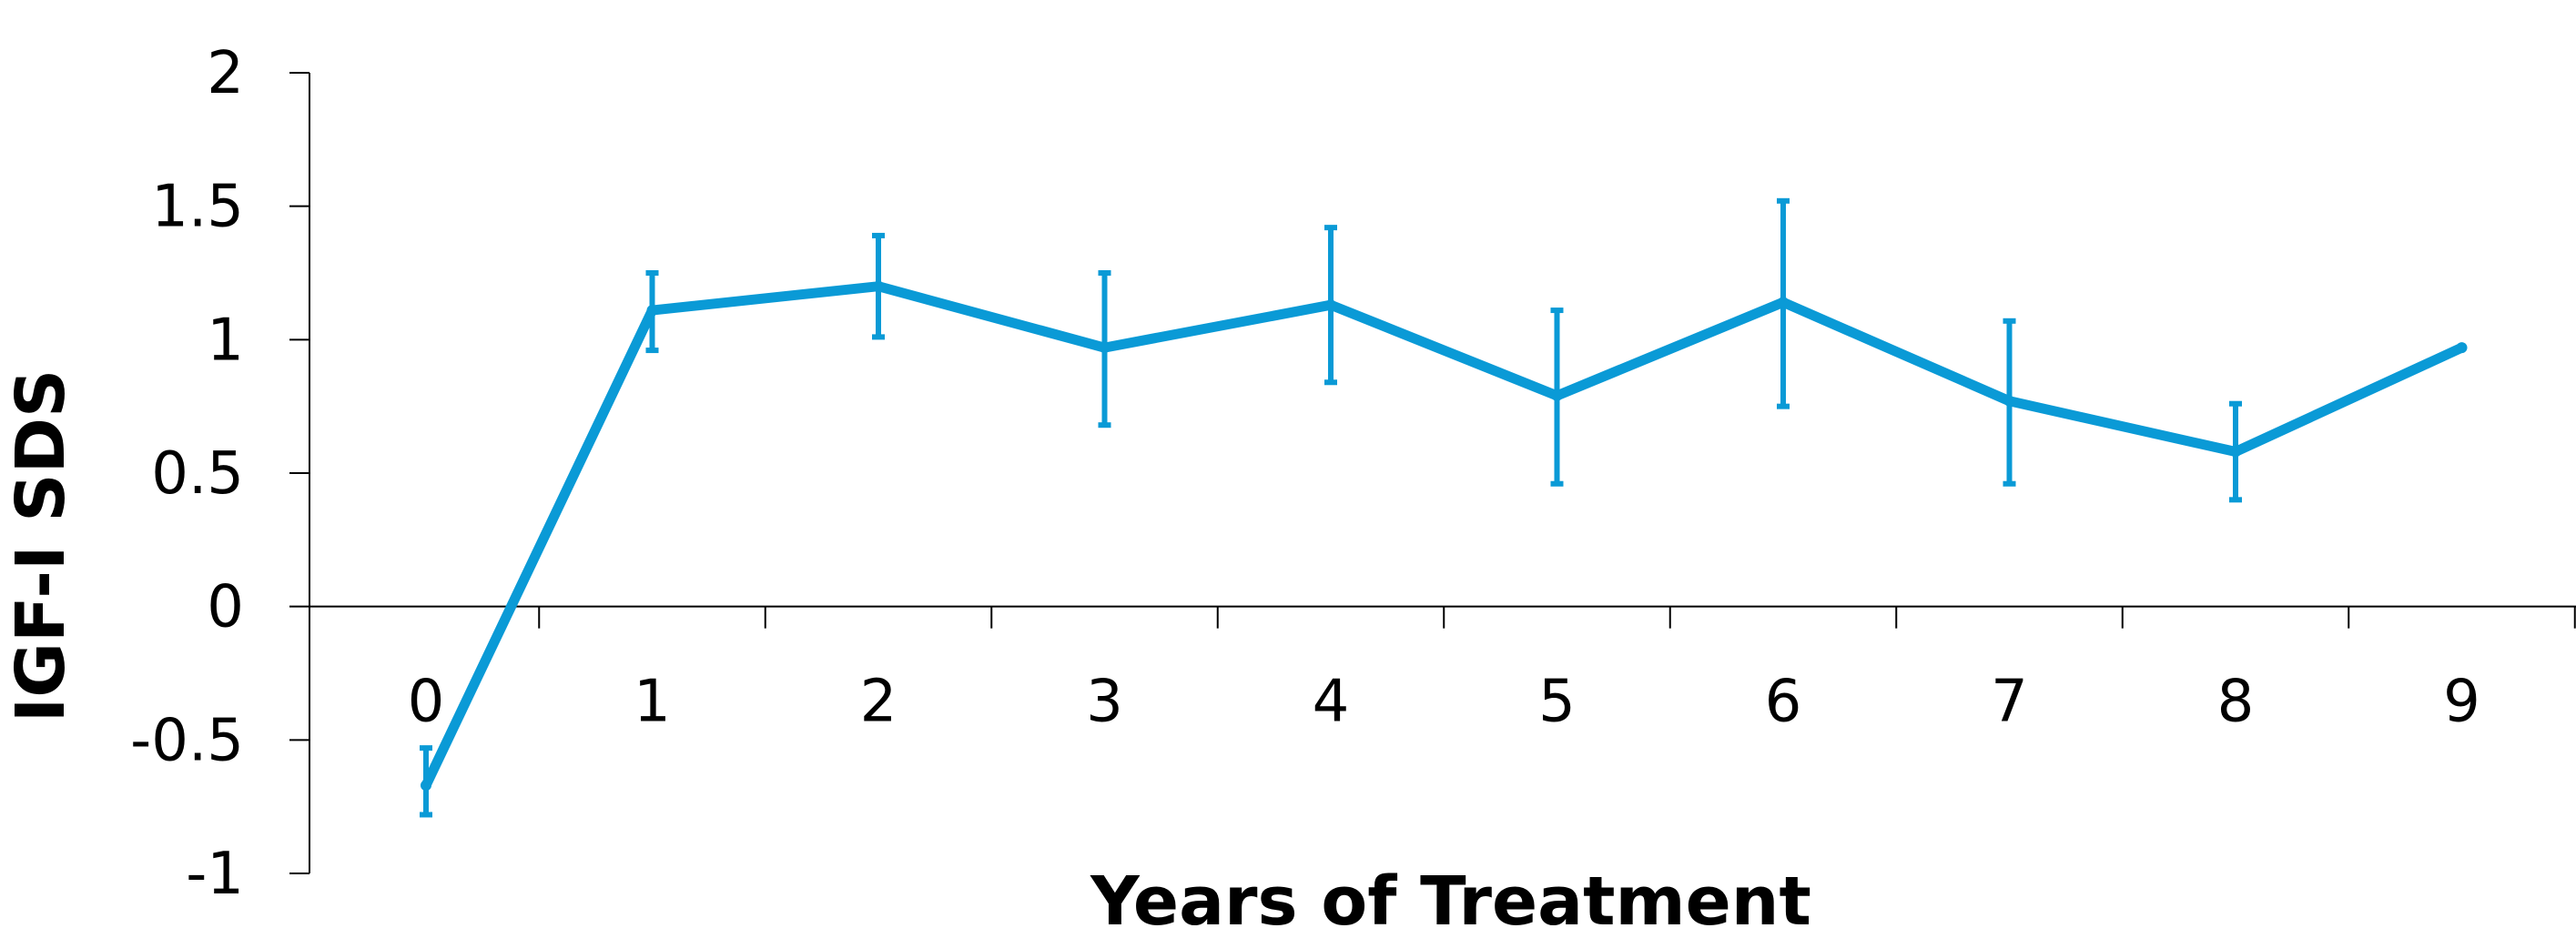  What do you see at coordinates (1783, 702) in the screenshot?
I see `x-tick-label: 6` at bounding box center [1783, 702].